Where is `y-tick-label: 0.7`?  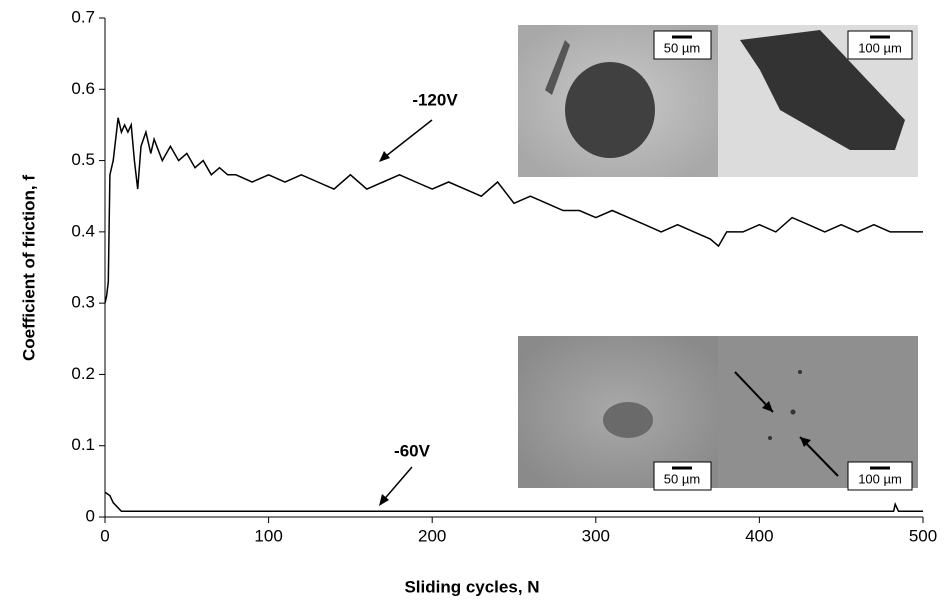
y-tick-label: 0.7 is located at coordinates (83, 16).